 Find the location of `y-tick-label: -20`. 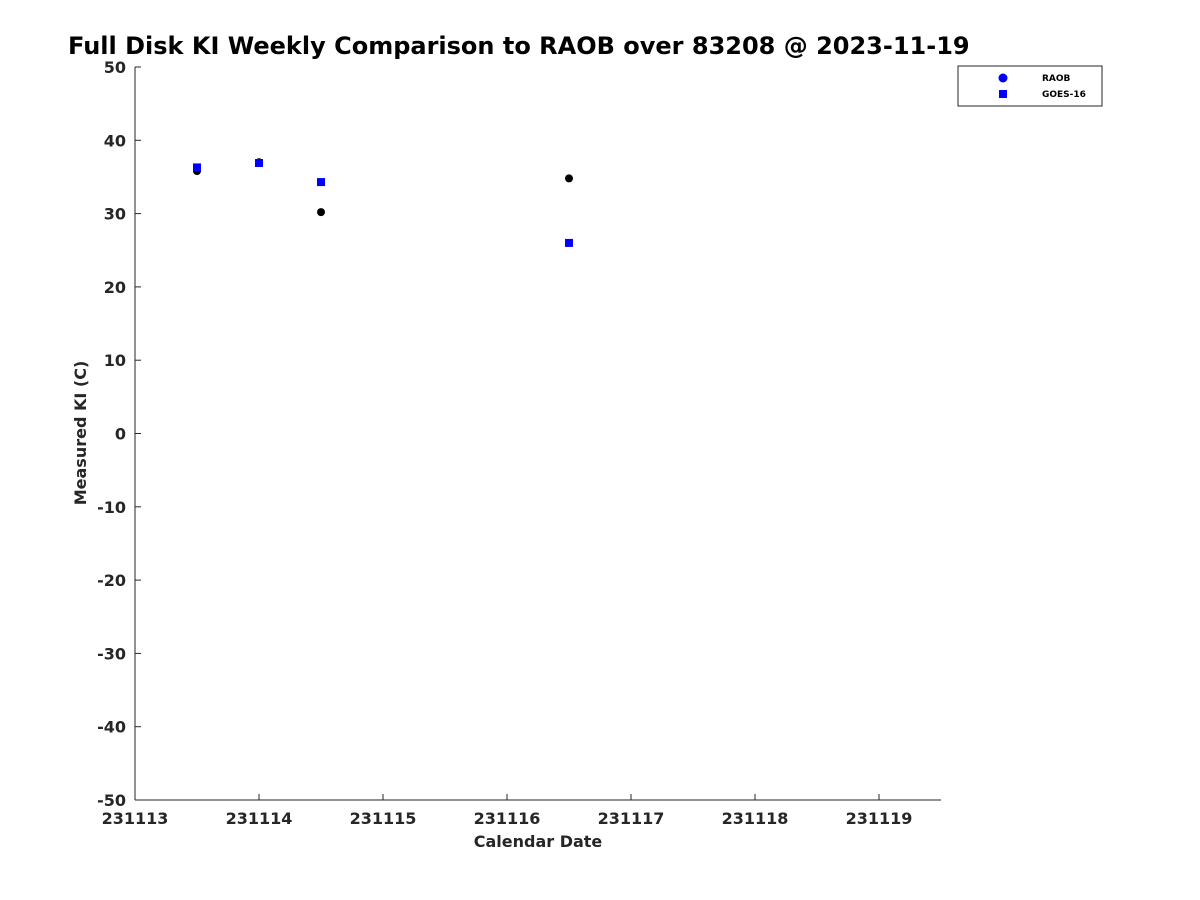

y-tick-label: -20 is located at coordinates (111, 580).